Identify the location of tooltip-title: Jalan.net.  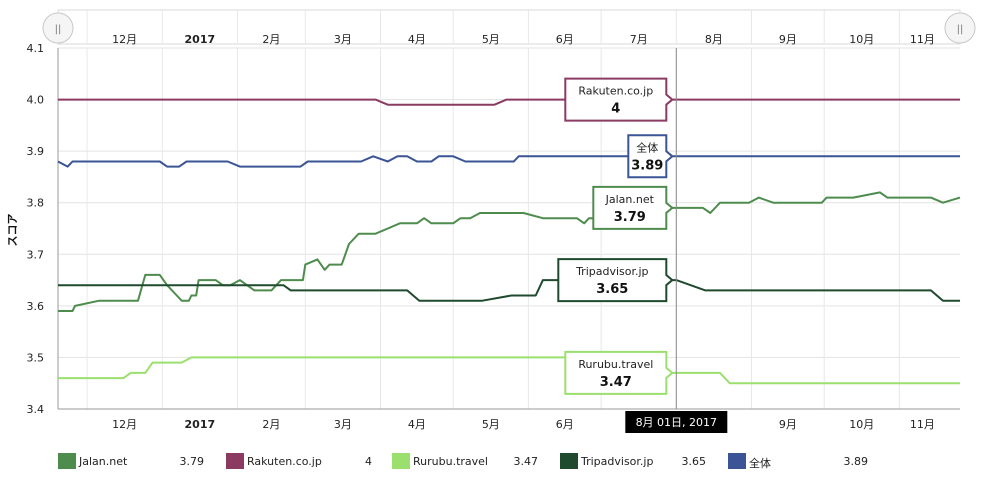
(630, 199).